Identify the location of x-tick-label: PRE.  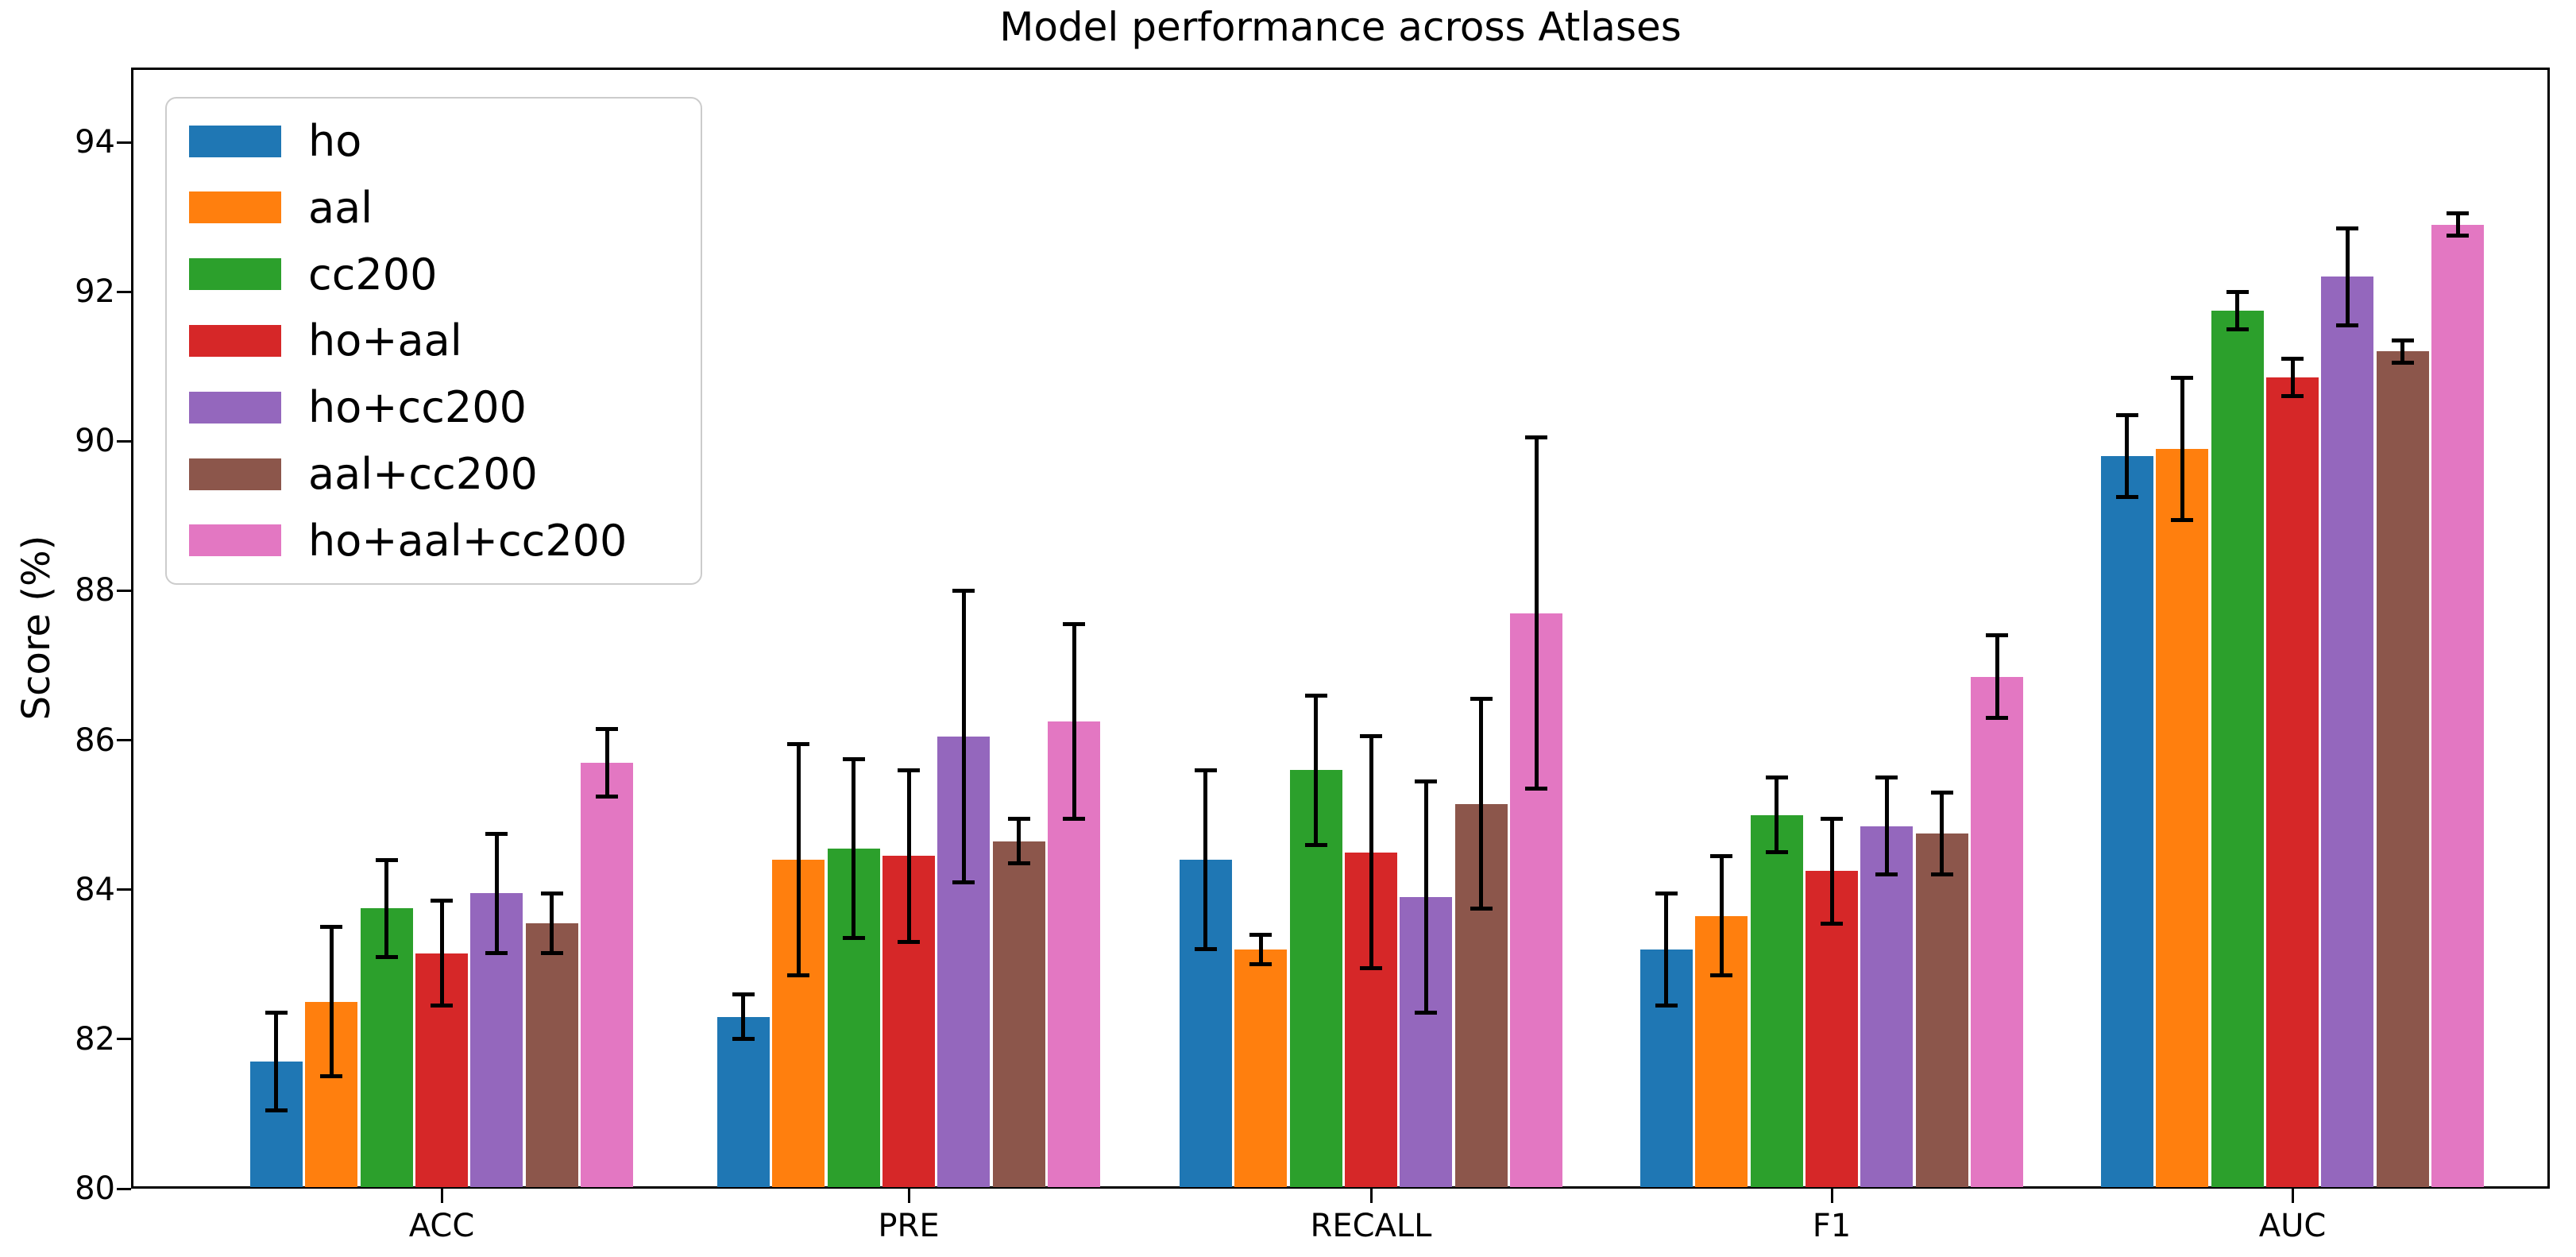
(909, 1226).